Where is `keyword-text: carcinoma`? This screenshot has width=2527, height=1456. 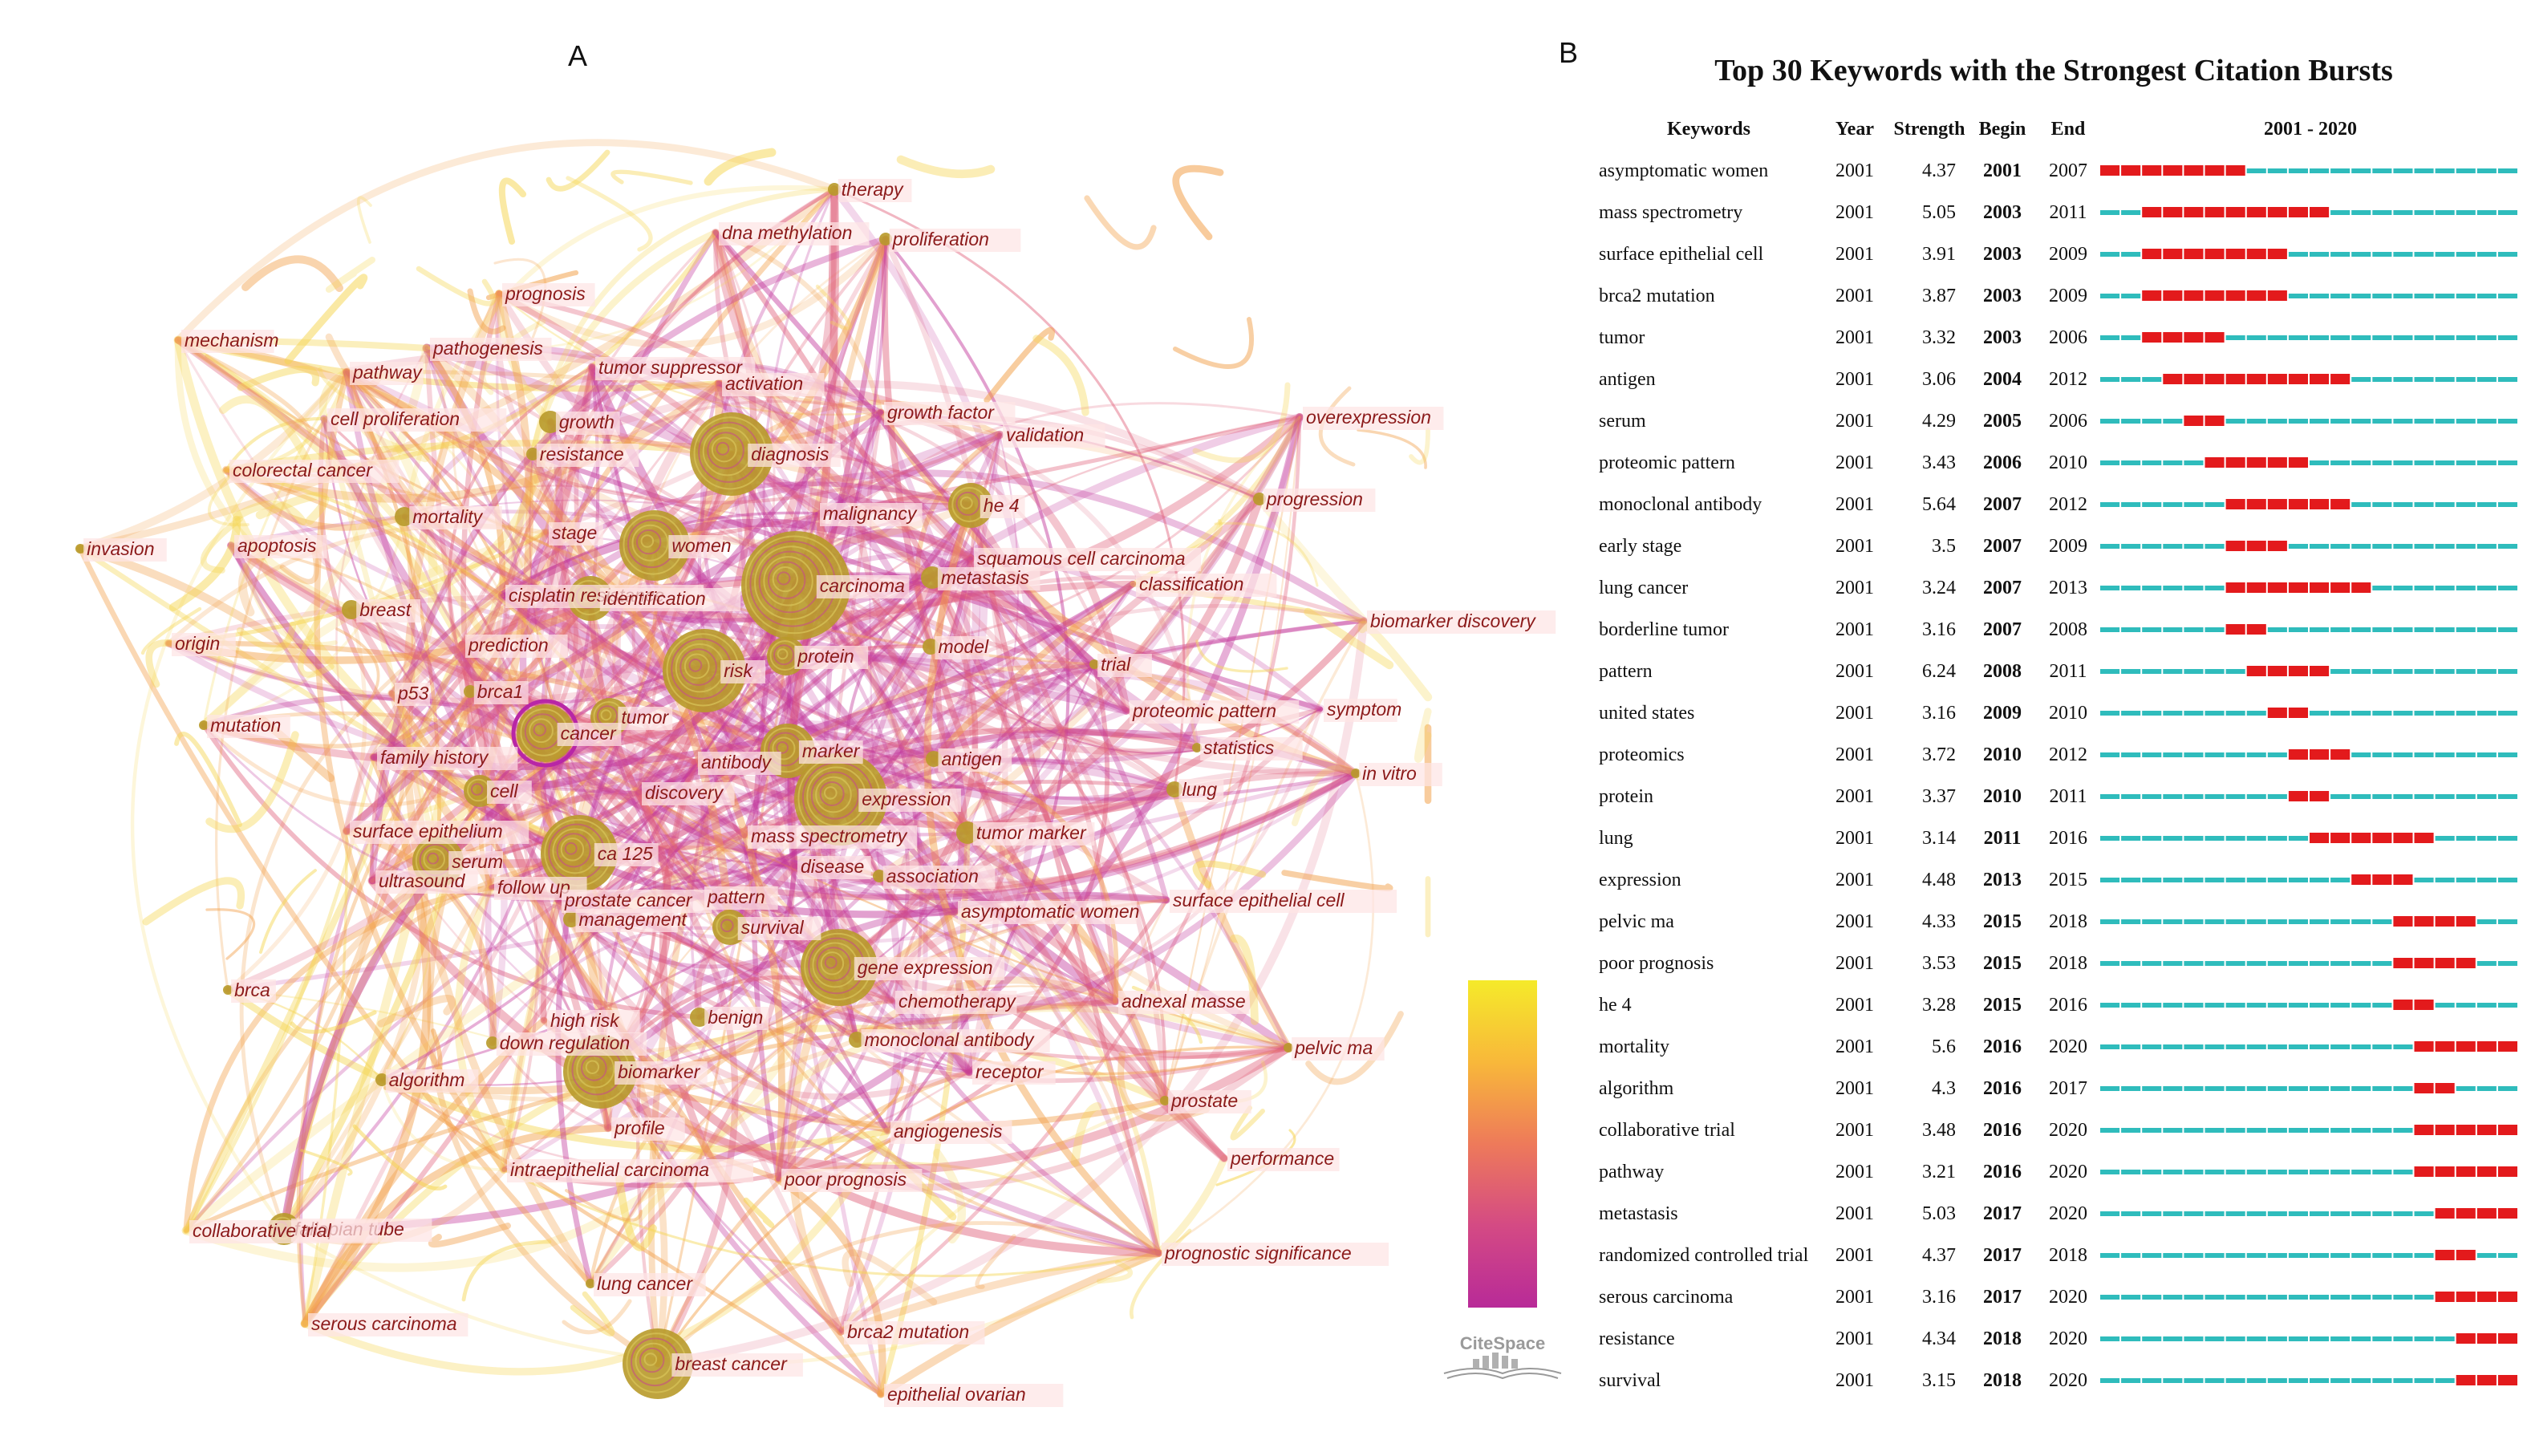 keyword-text: carcinoma is located at coordinates (862, 585).